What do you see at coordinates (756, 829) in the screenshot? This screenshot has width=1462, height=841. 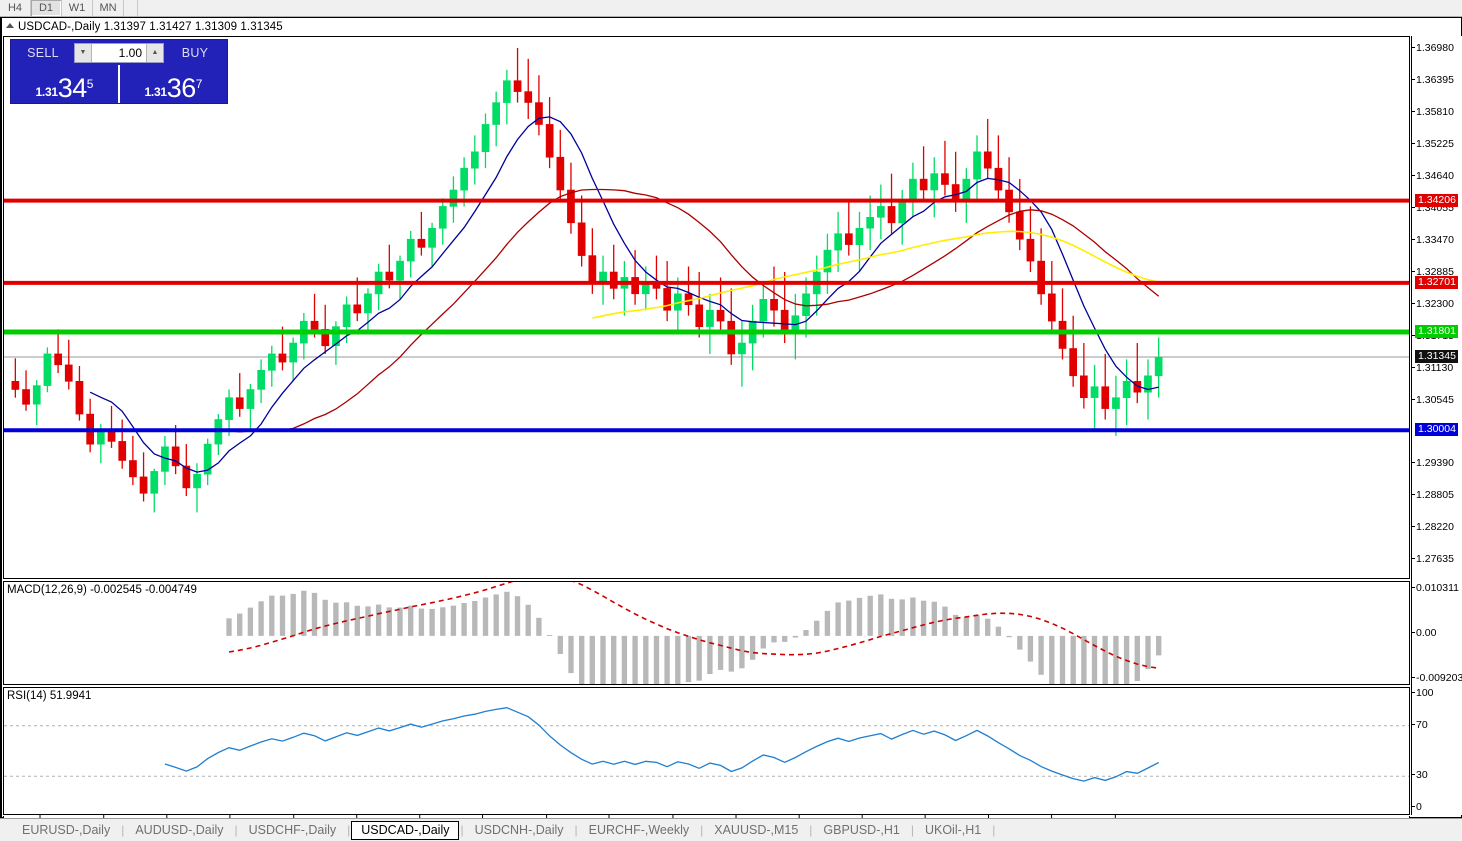 I see `chart-tab-xauusdm15: XAUUSD-,M15` at bounding box center [756, 829].